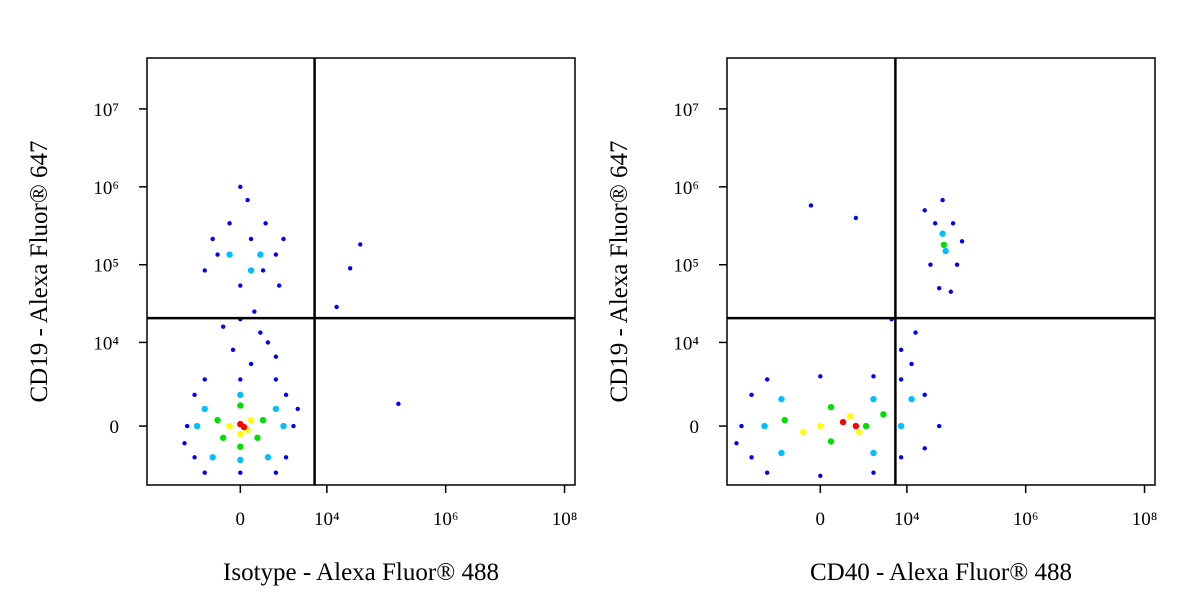 Image resolution: width=1200 pixels, height=605 pixels. What do you see at coordinates (106, 266) in the screenshot?
I see `y-tick-label: 10⁵` at bounding box center [106, 266].